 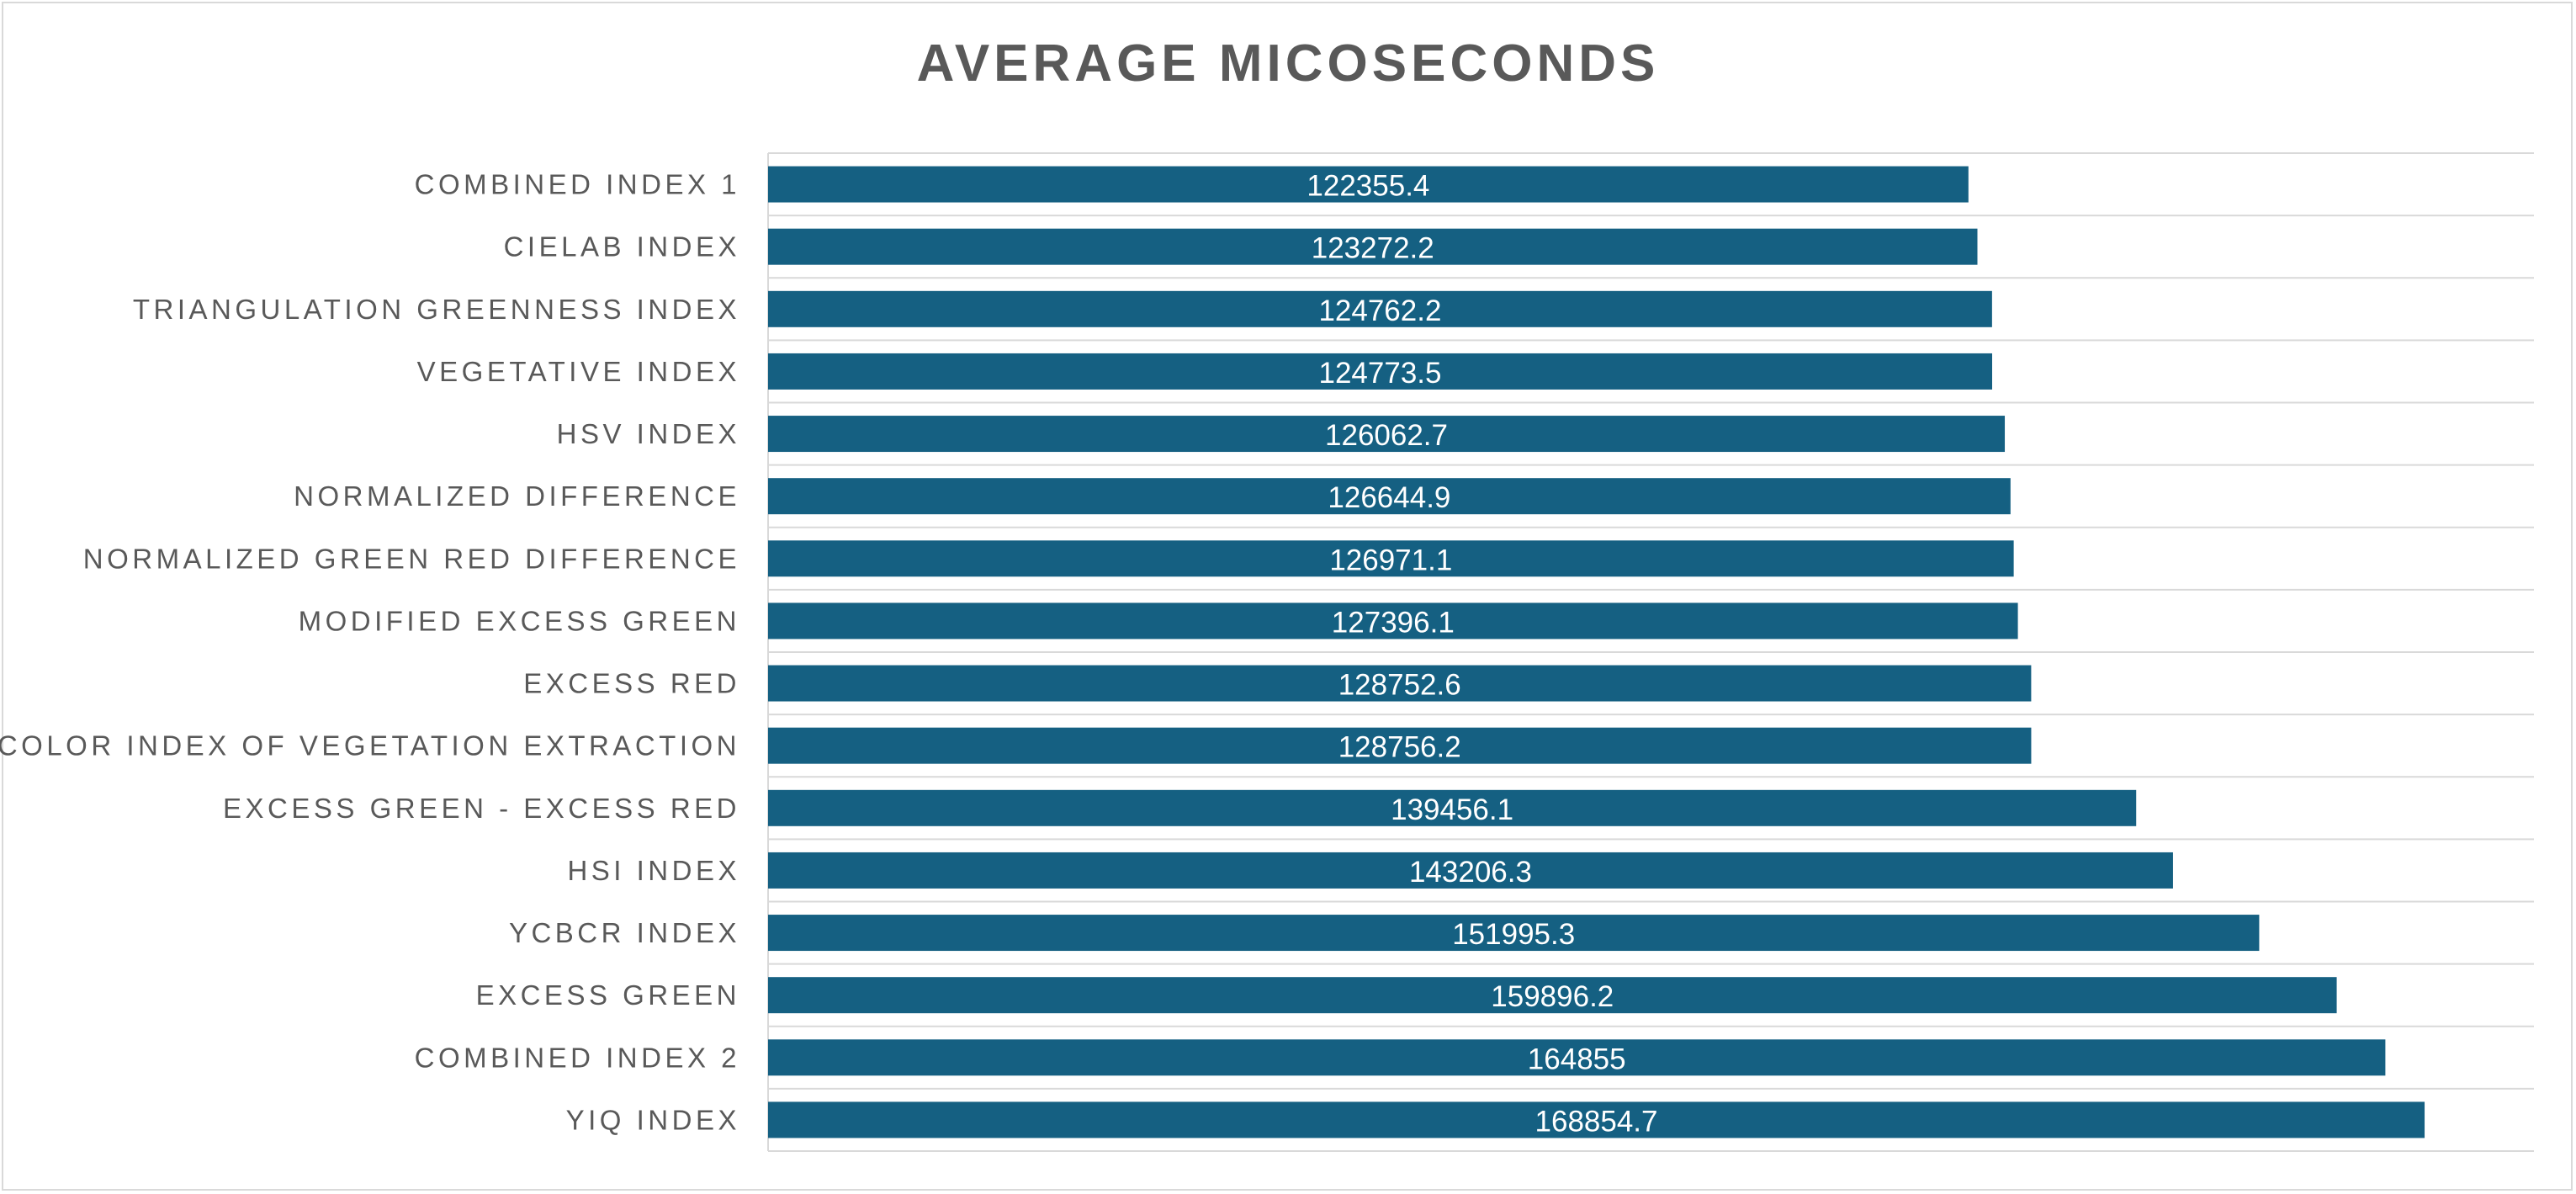 What do you see at coordinates (411, 558) in the screenshot?
I see `category-label: NORMALIZED GREEN RED DIFFERENCE` at bounding box center [411, 558].